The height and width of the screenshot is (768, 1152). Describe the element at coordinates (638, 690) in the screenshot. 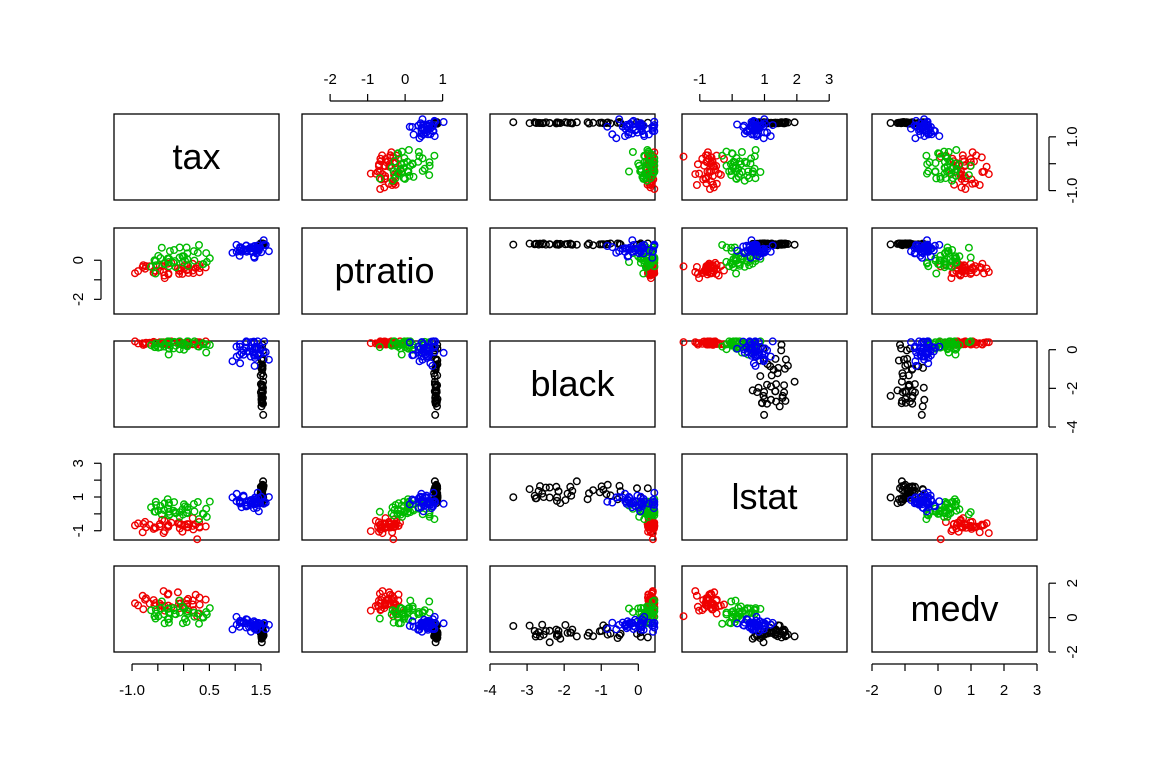

I see `tick-label: 0` at that location.